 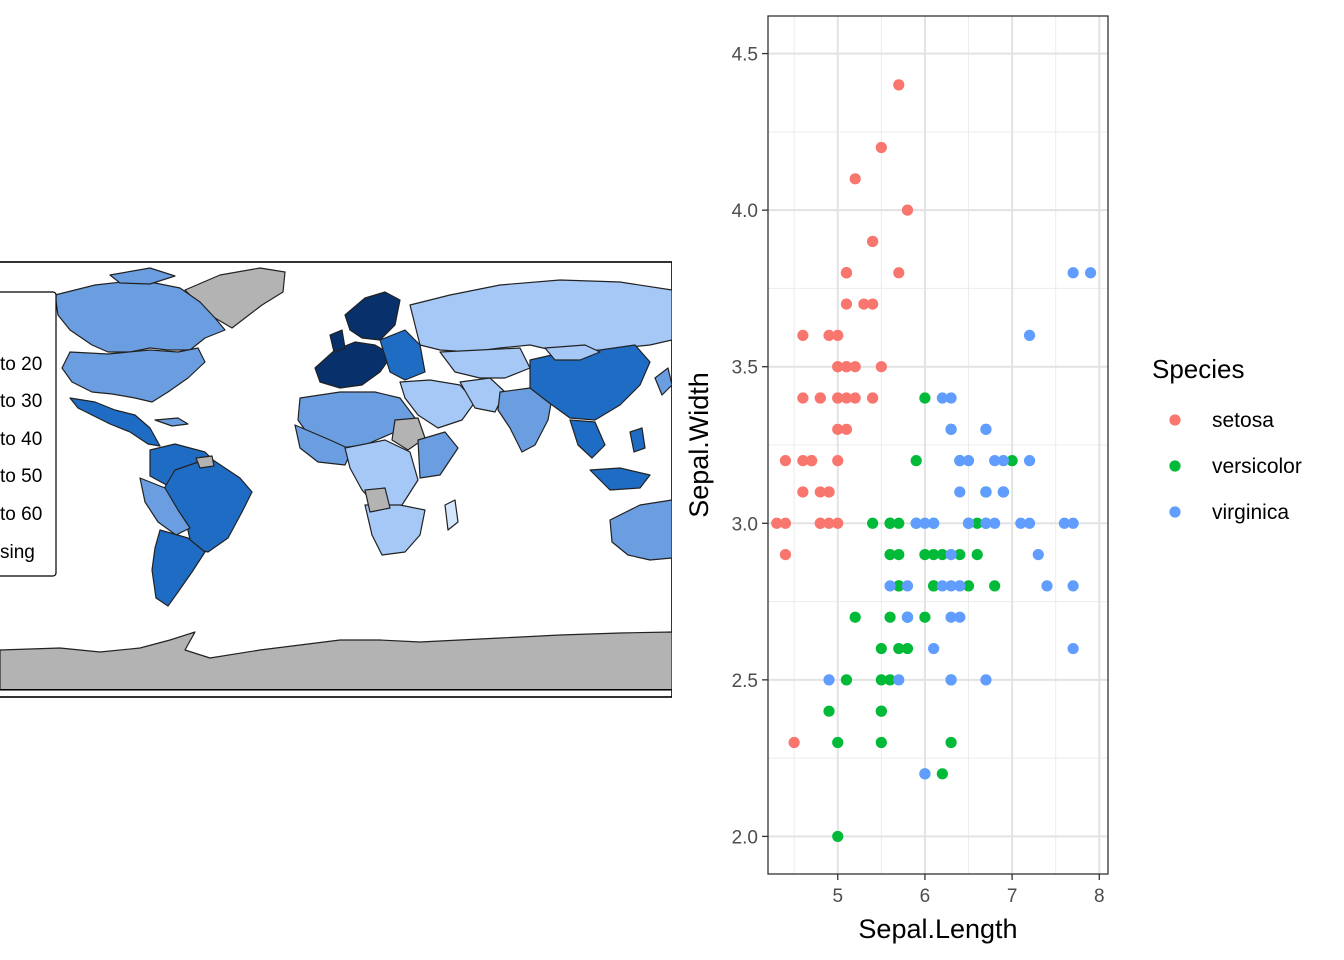 What do you see at coordinates (133, 375) in the screenshot?
I see `region-usa` at bounding box center [133, 375].